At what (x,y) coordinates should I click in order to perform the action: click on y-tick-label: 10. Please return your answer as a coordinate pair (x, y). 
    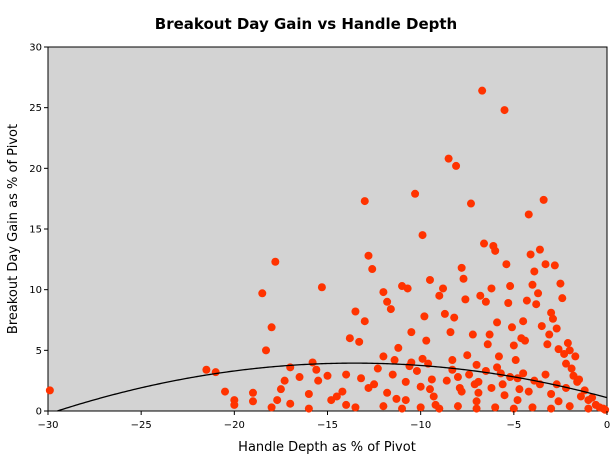
    Looking at the image, I should click on (35, 290).